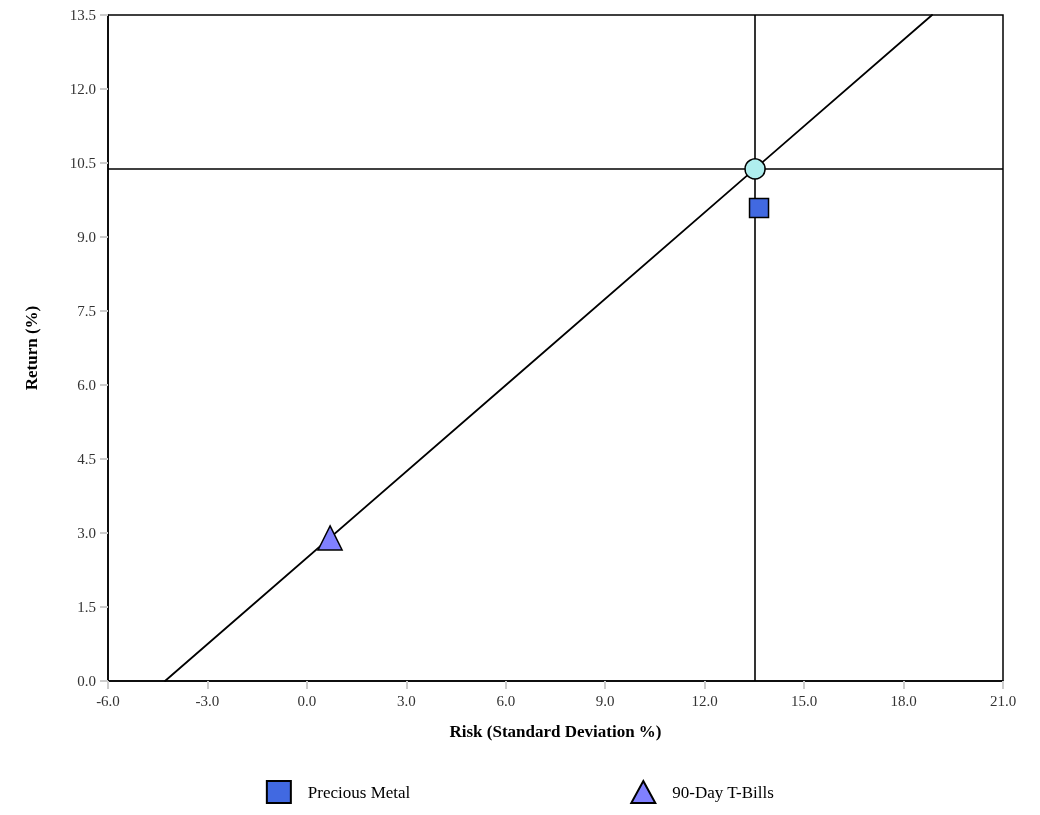  What do you see at coordinates (307, 700) in the screenshot?
I see `x-tick-label: 0.0` at bounding box center [307, 700].